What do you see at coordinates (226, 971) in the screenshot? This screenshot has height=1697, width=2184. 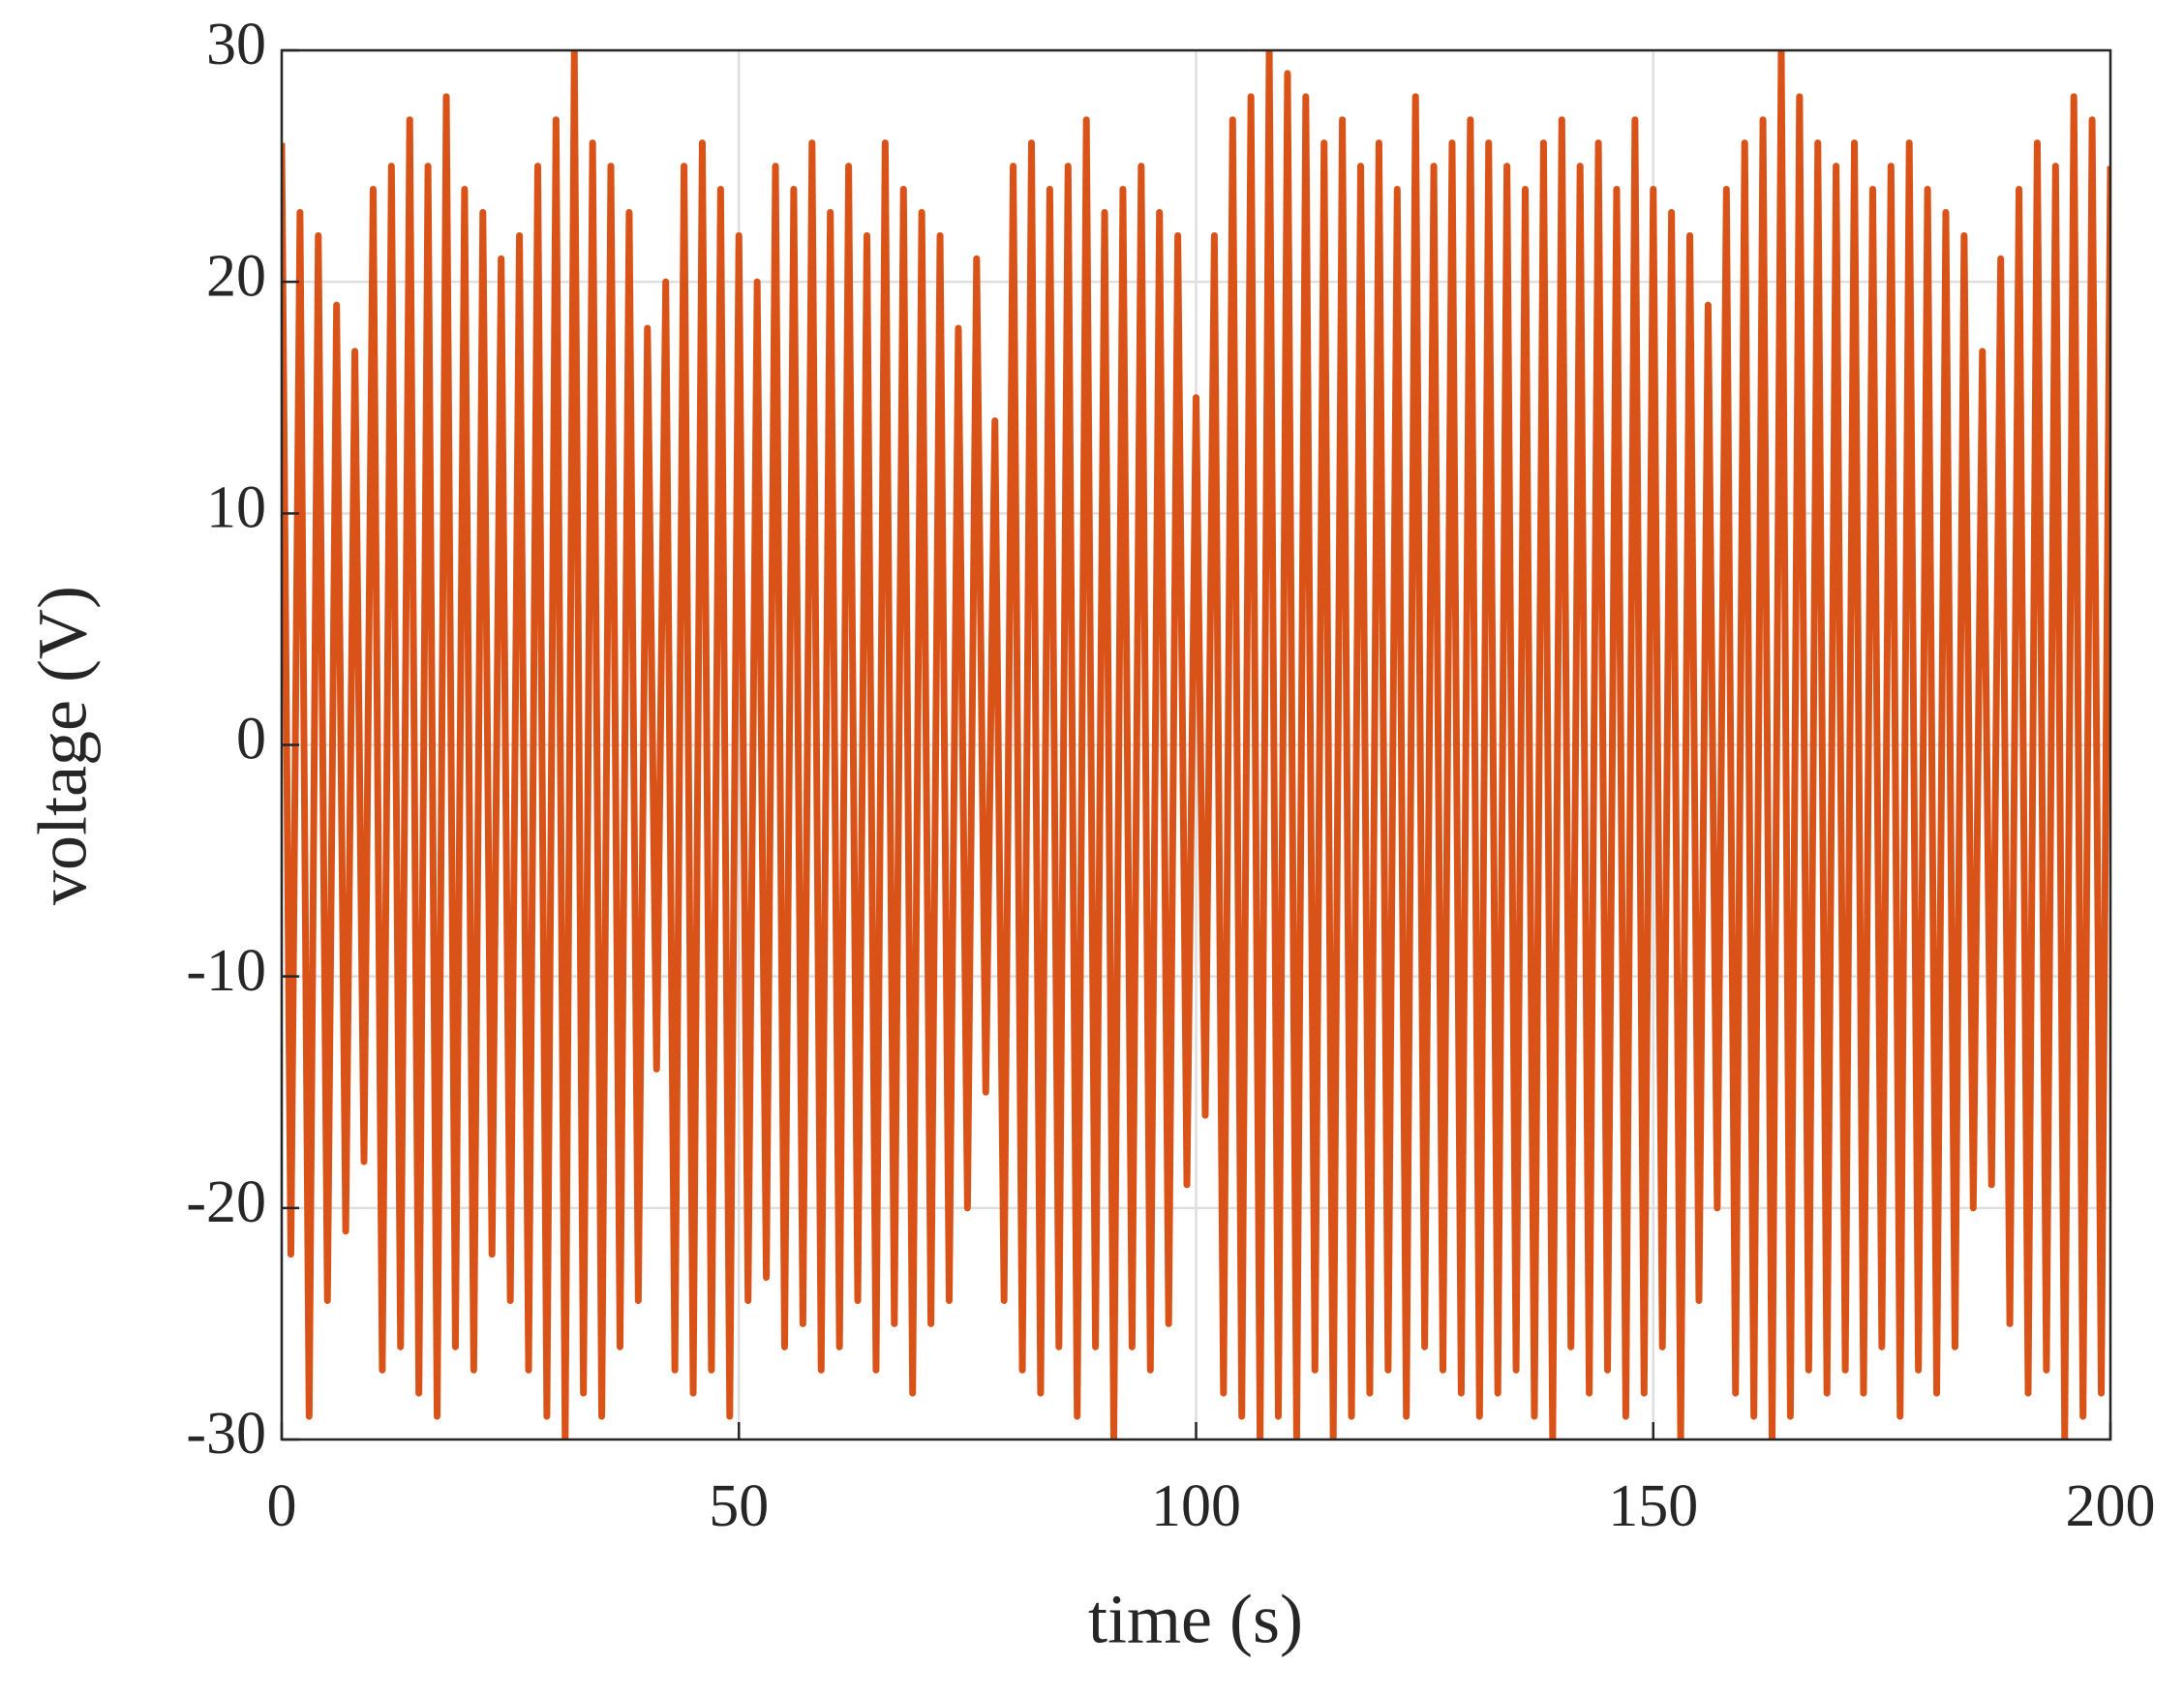 I see `y-tick-label: -10` at bounding box center [226, 971].